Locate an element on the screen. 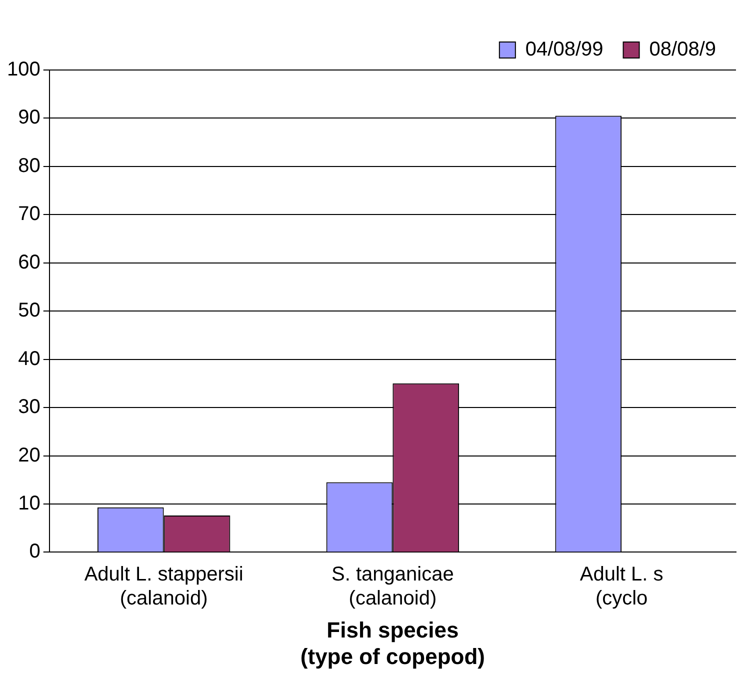  y-tick-label: 80 is located at coordinates (29, 165).